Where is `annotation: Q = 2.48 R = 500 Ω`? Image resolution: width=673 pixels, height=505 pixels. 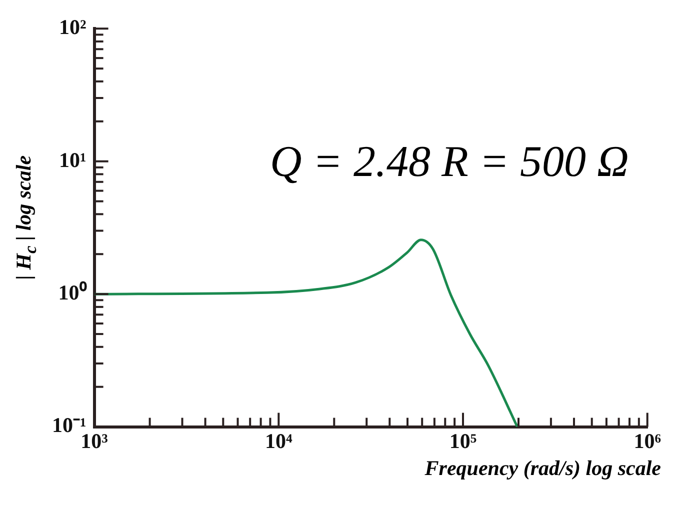
annotation: Q = 2.48 R = 500 Ω is located at coordinates (449, 161).